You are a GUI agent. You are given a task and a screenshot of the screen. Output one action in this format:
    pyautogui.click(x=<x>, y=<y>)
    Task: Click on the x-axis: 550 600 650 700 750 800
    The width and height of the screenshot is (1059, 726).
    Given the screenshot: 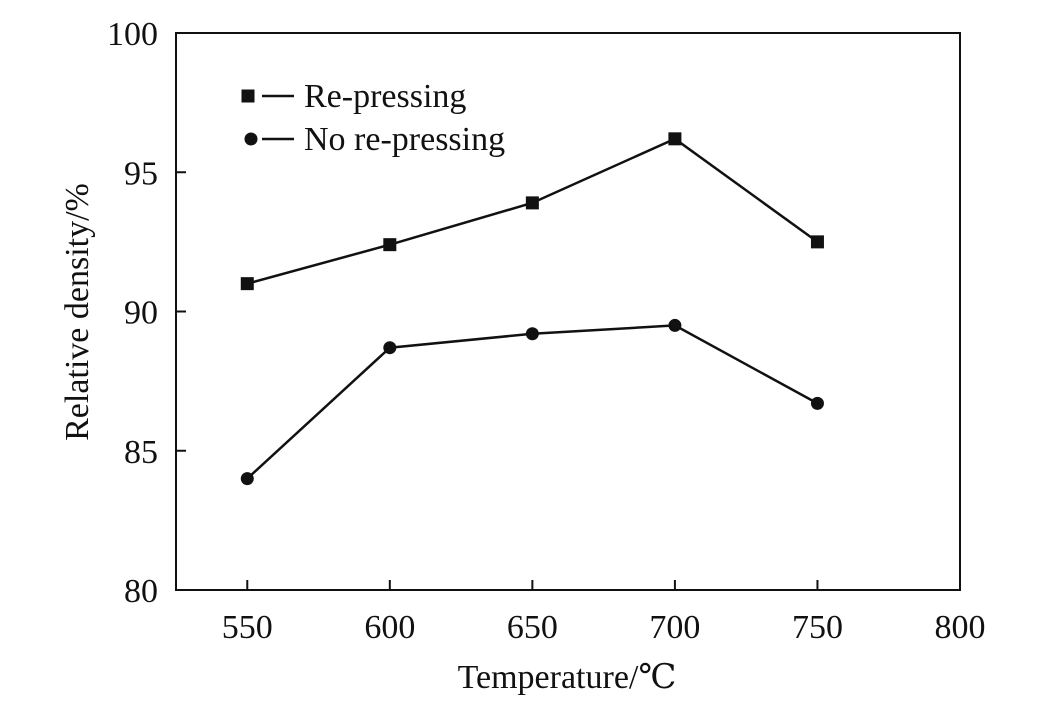 What is the action you would take?
    pyautogui.click(x=604, y=613)
    